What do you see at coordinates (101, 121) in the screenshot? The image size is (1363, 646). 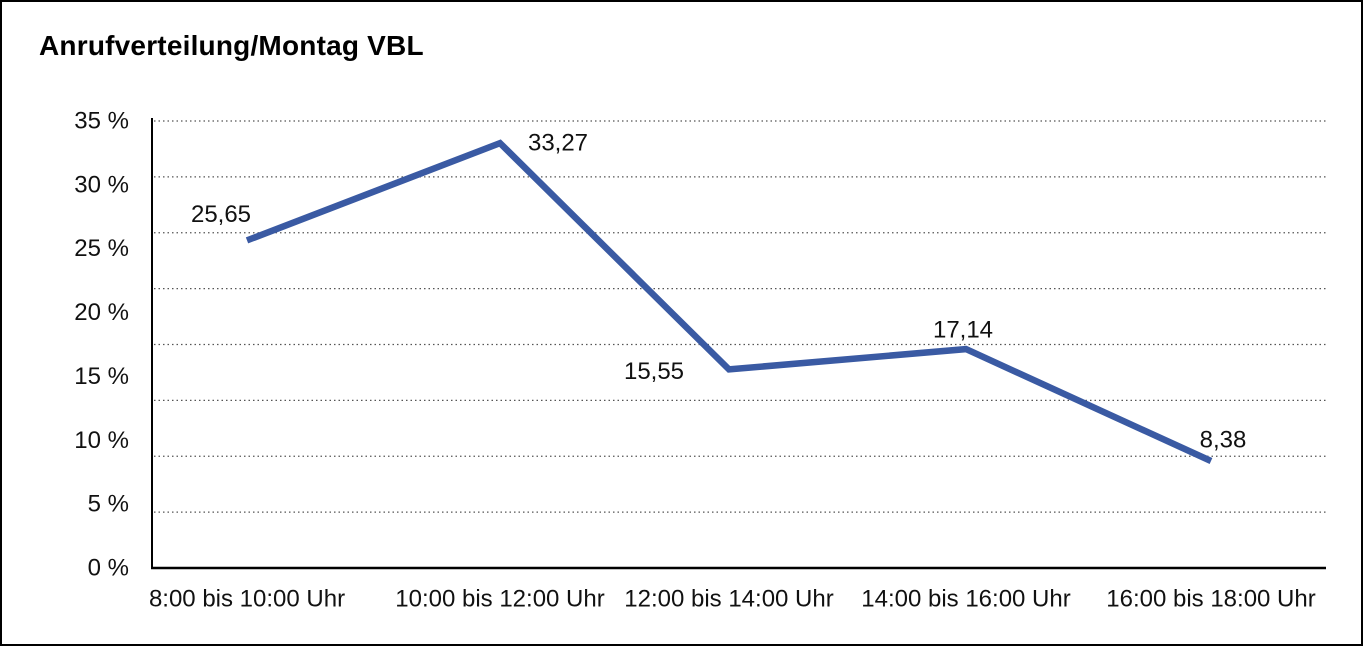 I see `y-tick-label: 35 %` at bounding box center [101, 121].